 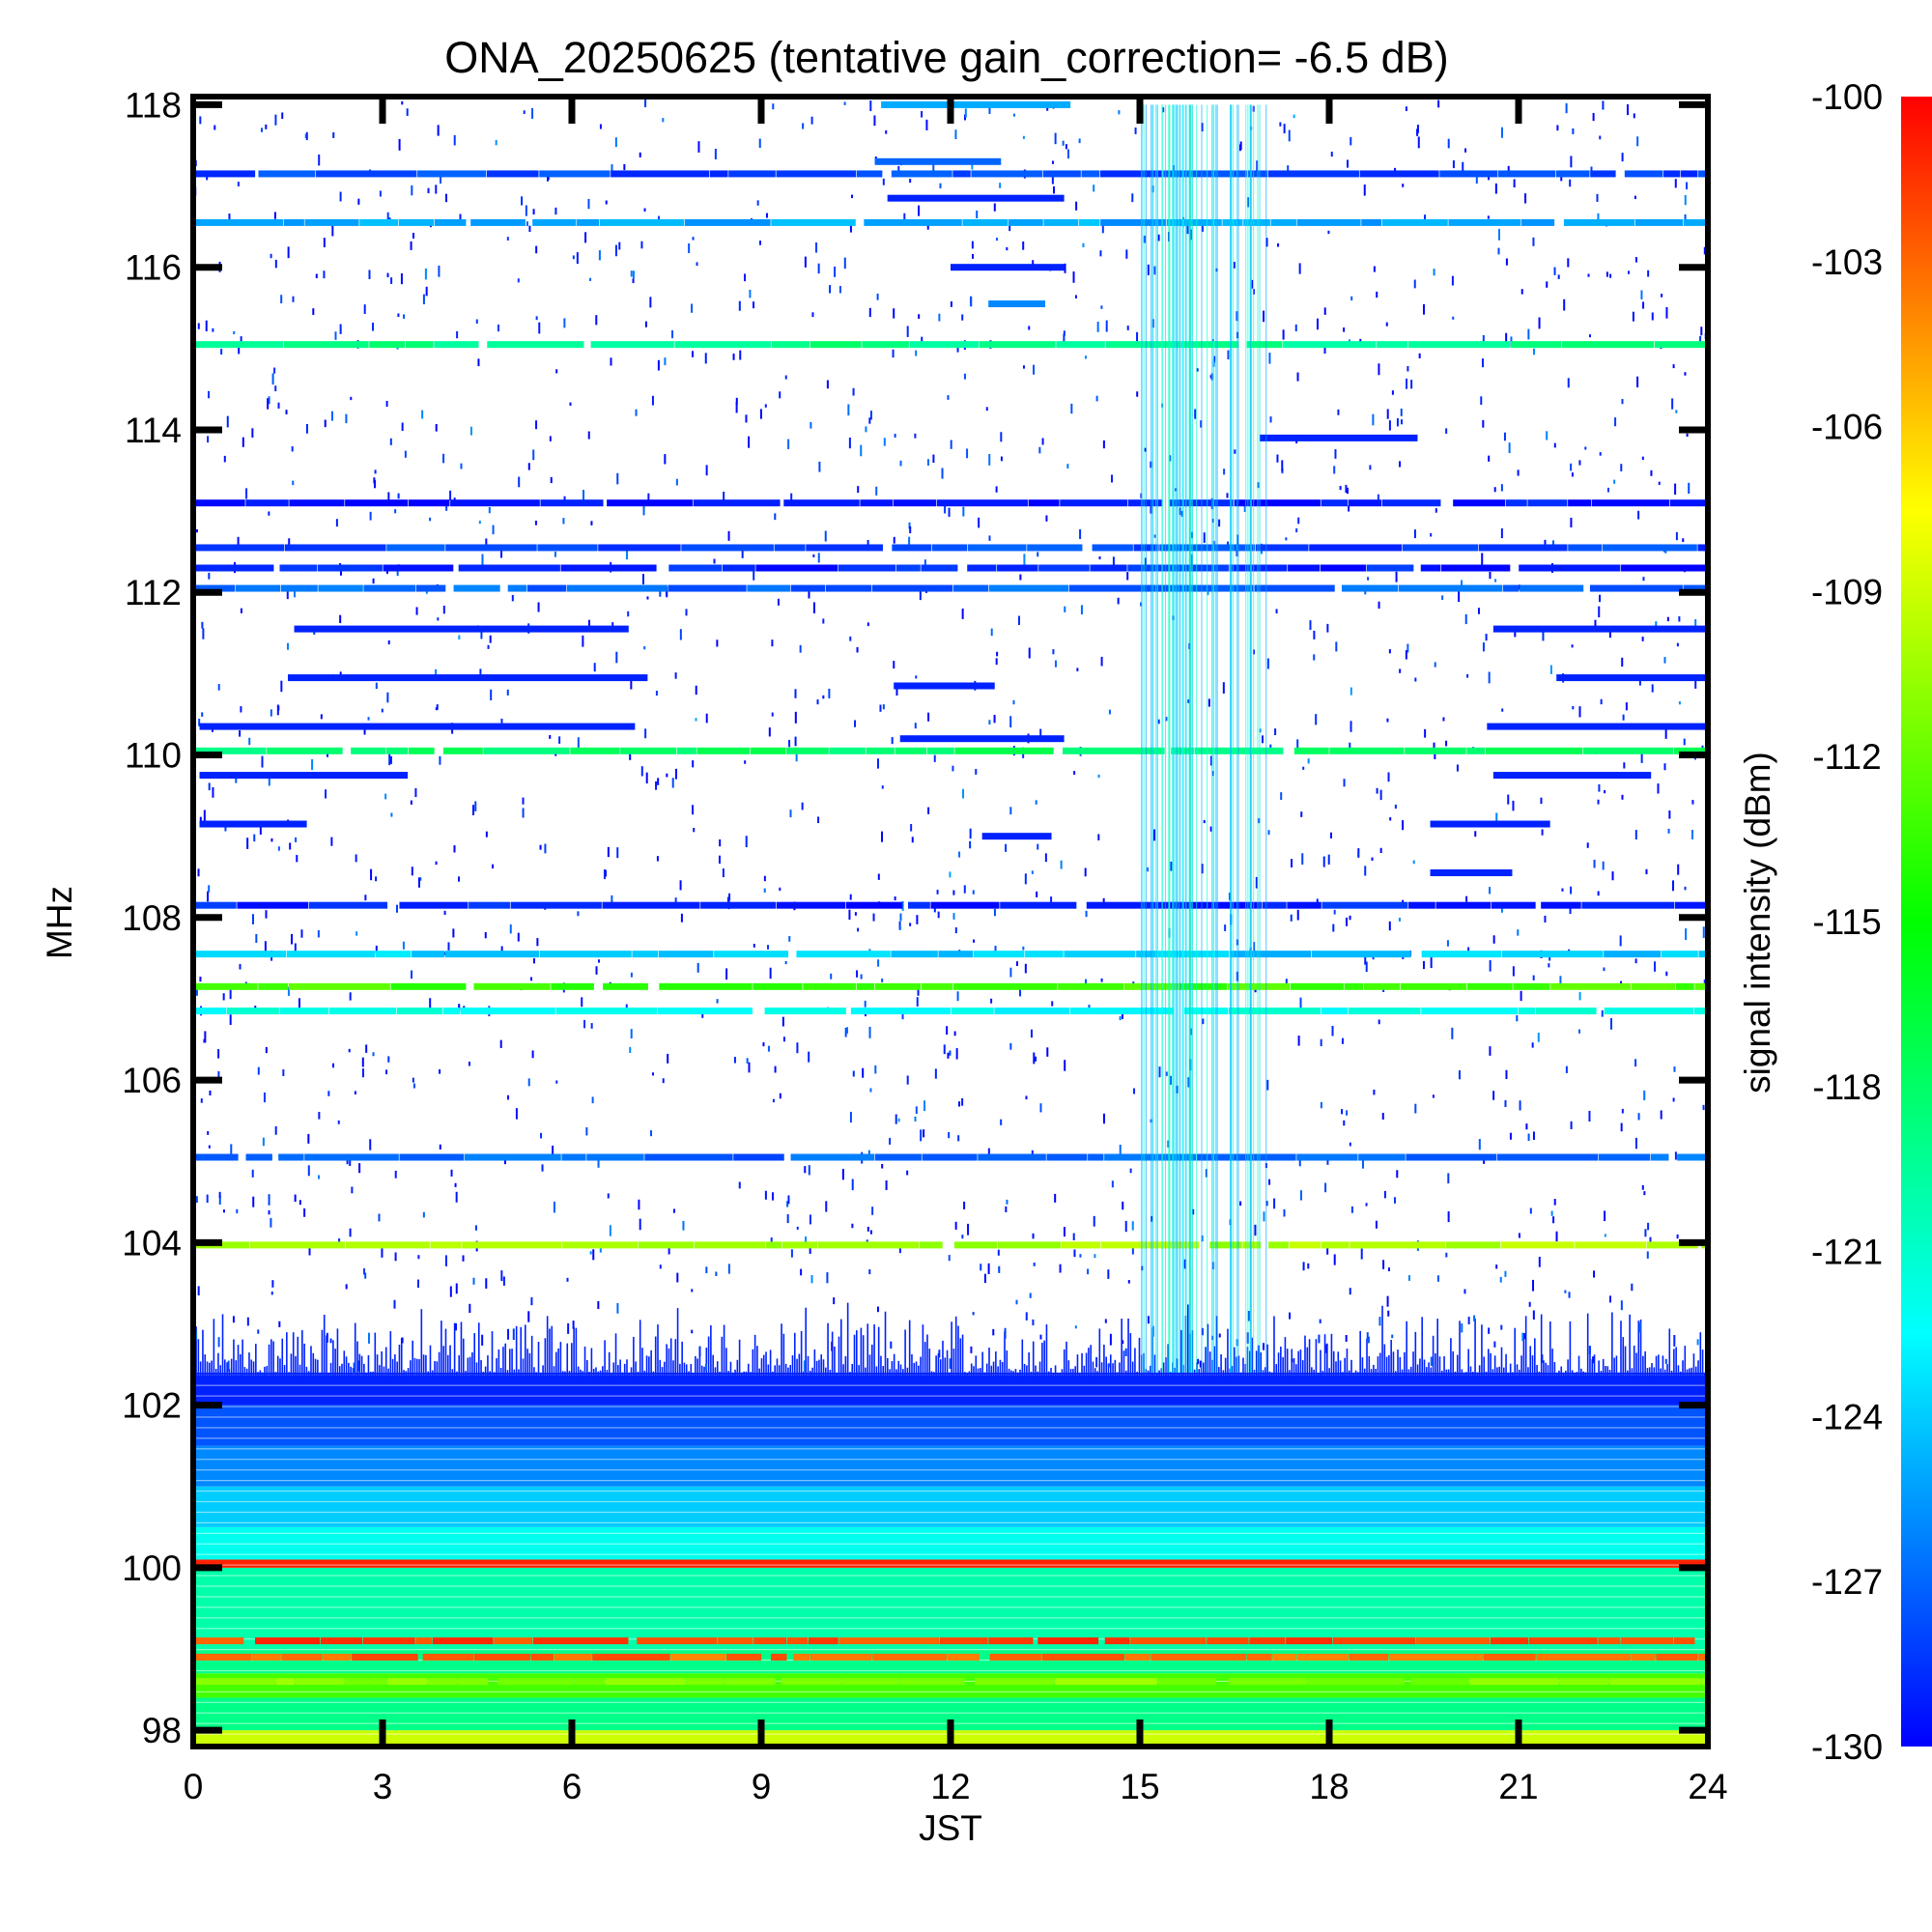 What do you see at coordinates (1329, 1786) in the screenshot?
I see `x-tick-label: 18` at bounding box center [1329, 1786].